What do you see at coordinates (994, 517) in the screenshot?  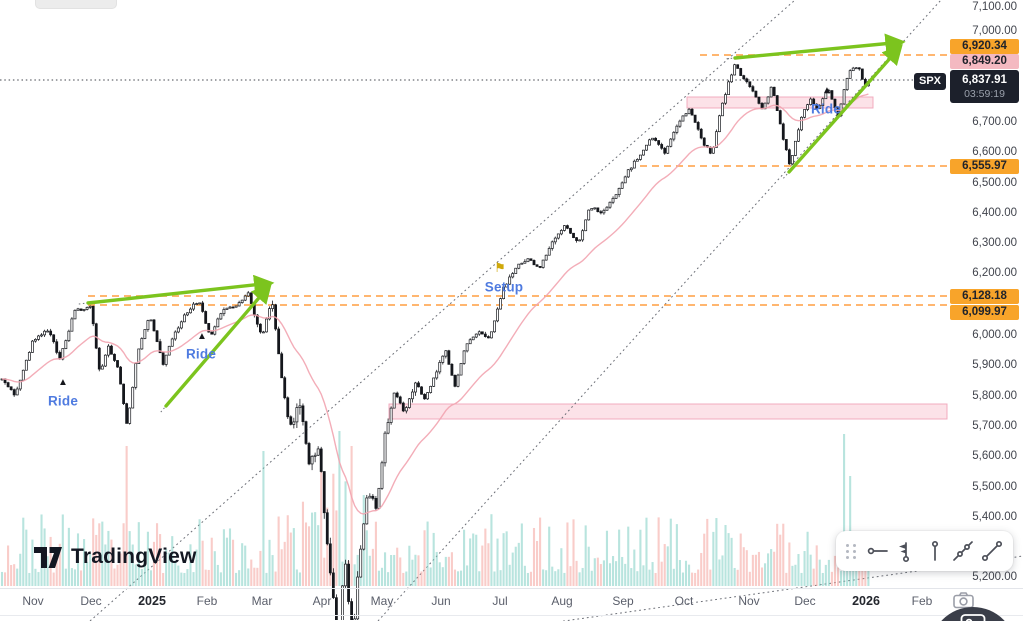 I see `price-tick: 5,400.00` at bounding box center [994, 517].